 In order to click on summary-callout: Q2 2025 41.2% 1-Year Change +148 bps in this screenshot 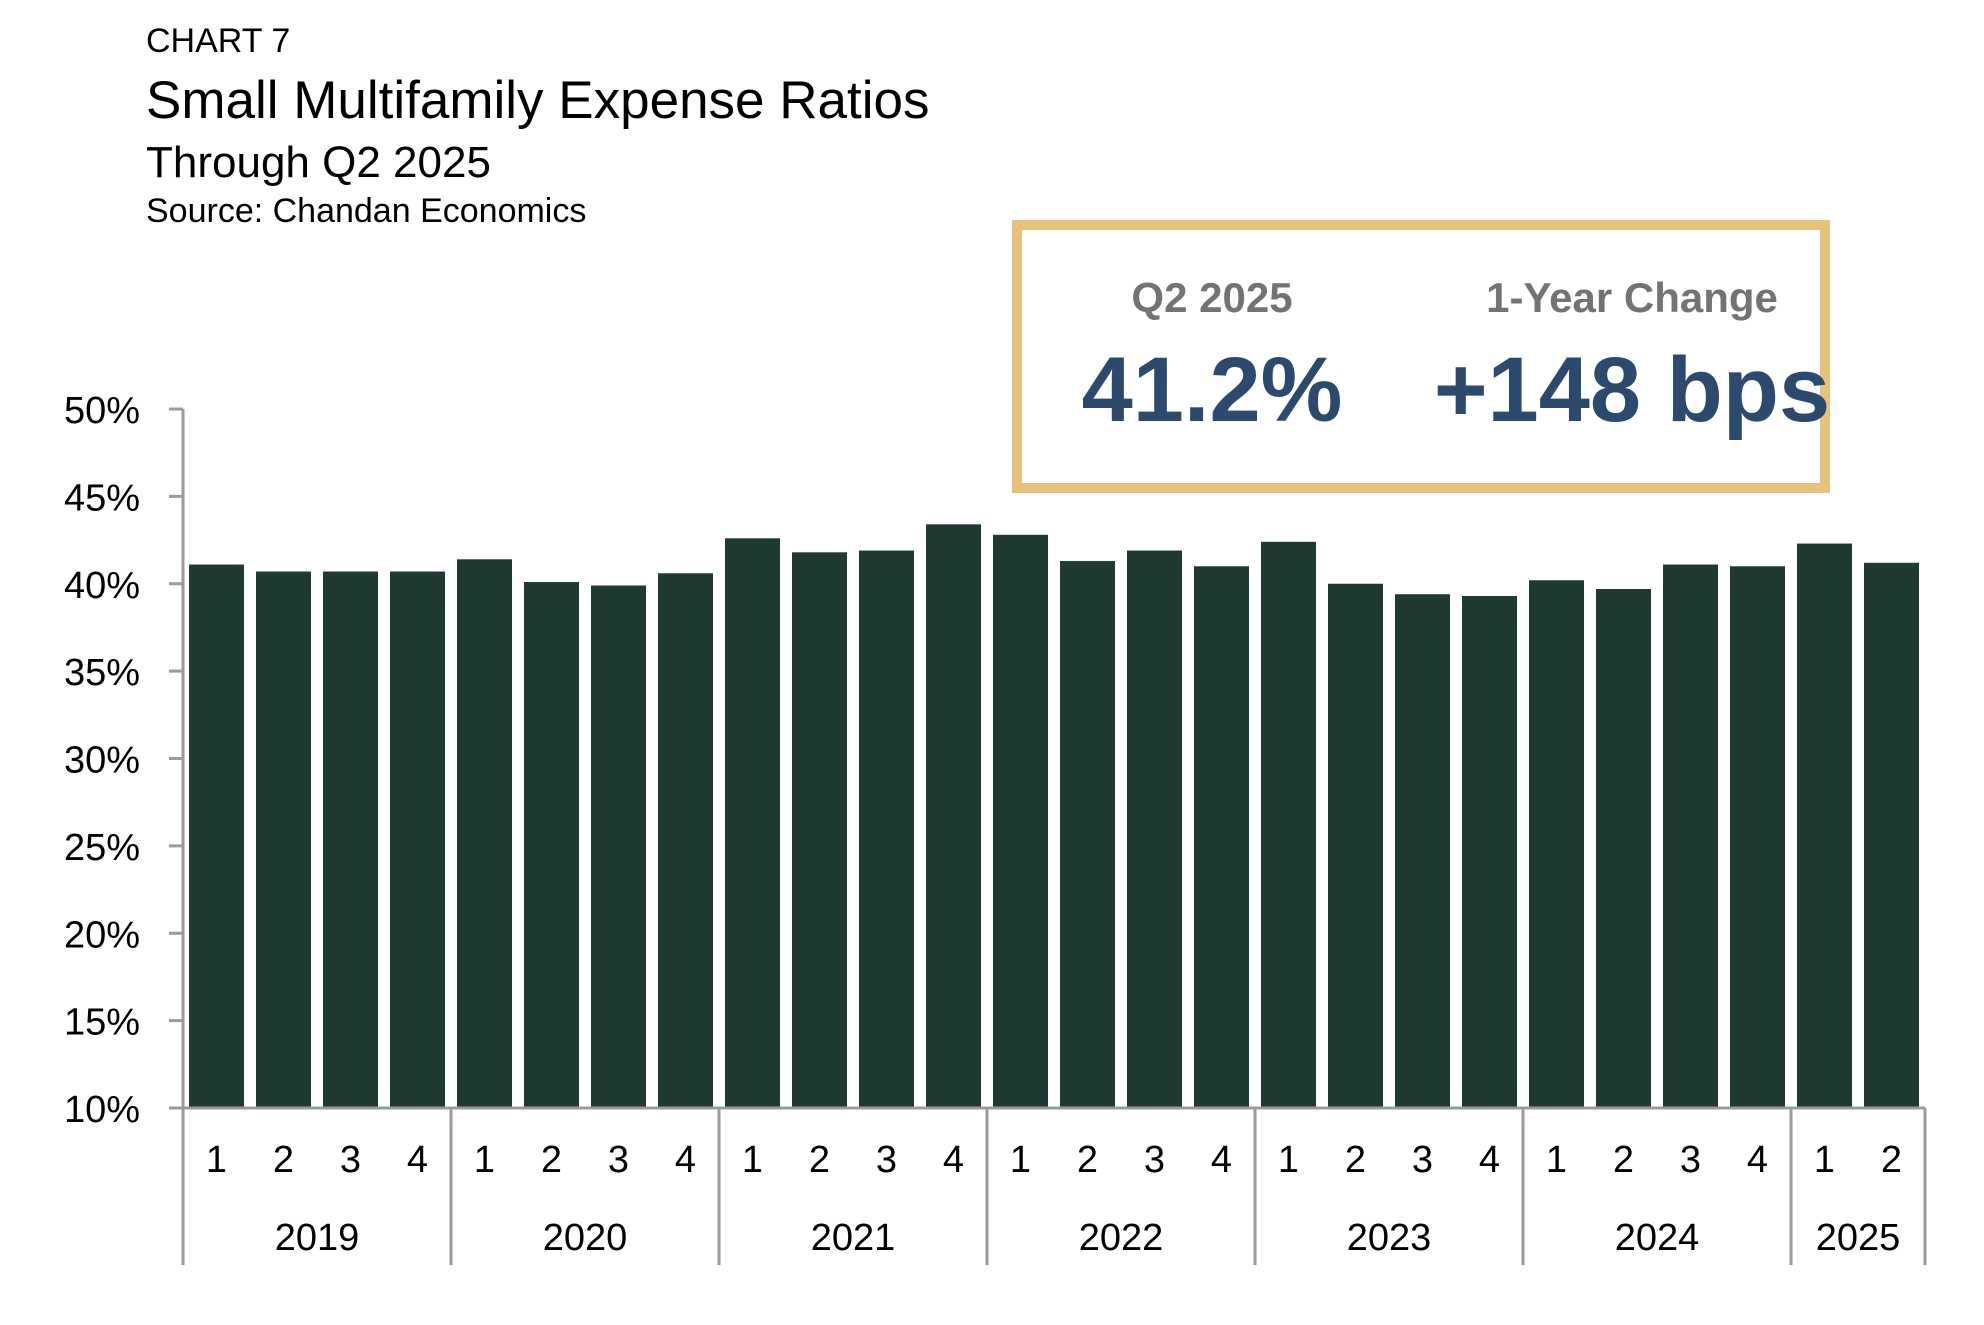, I will do `click(1421, 356)`.